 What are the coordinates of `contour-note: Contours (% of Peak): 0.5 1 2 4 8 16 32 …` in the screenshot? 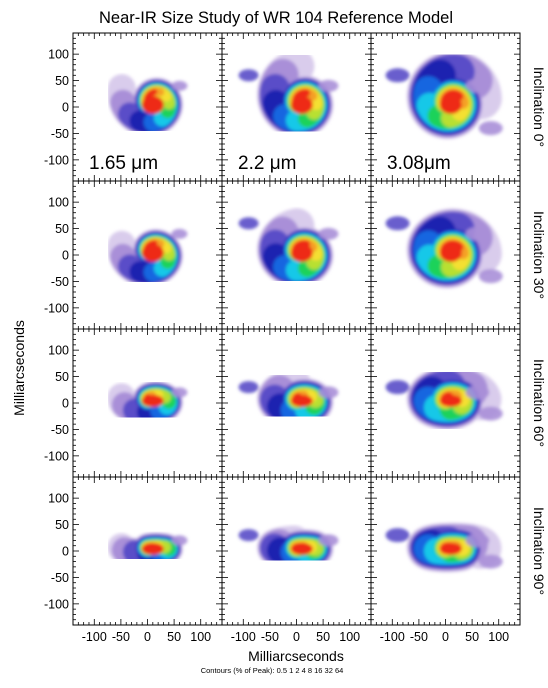 It's located at (272, 670).